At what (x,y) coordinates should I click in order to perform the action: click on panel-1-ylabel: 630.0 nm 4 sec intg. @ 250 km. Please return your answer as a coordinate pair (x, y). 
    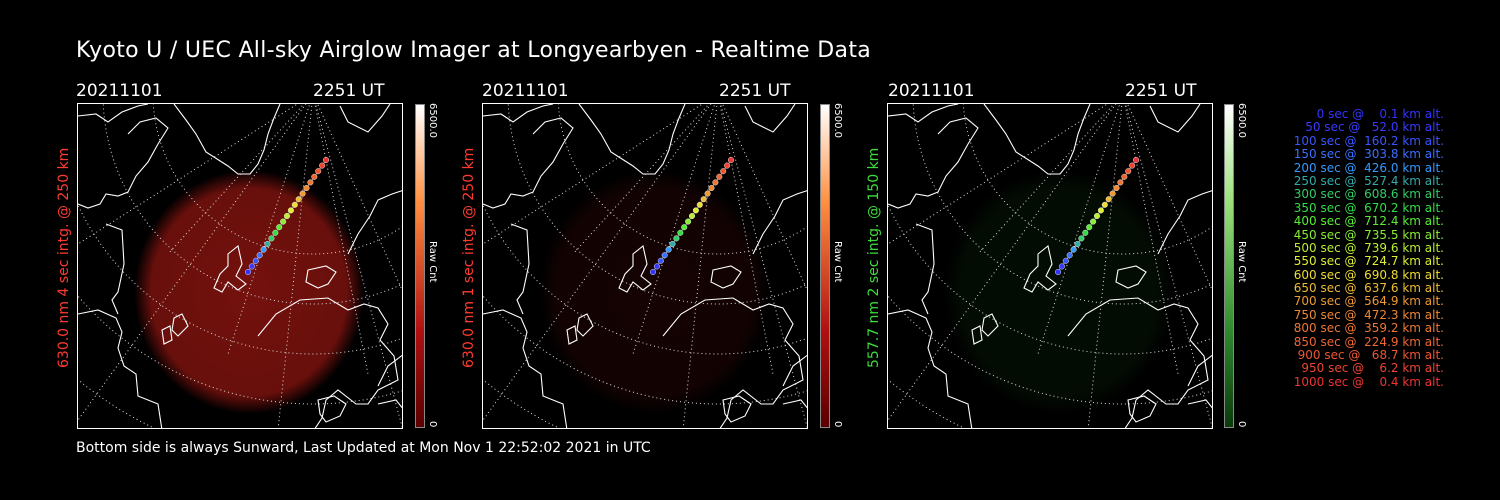
    Looking at the image, I should click on (64, 257).